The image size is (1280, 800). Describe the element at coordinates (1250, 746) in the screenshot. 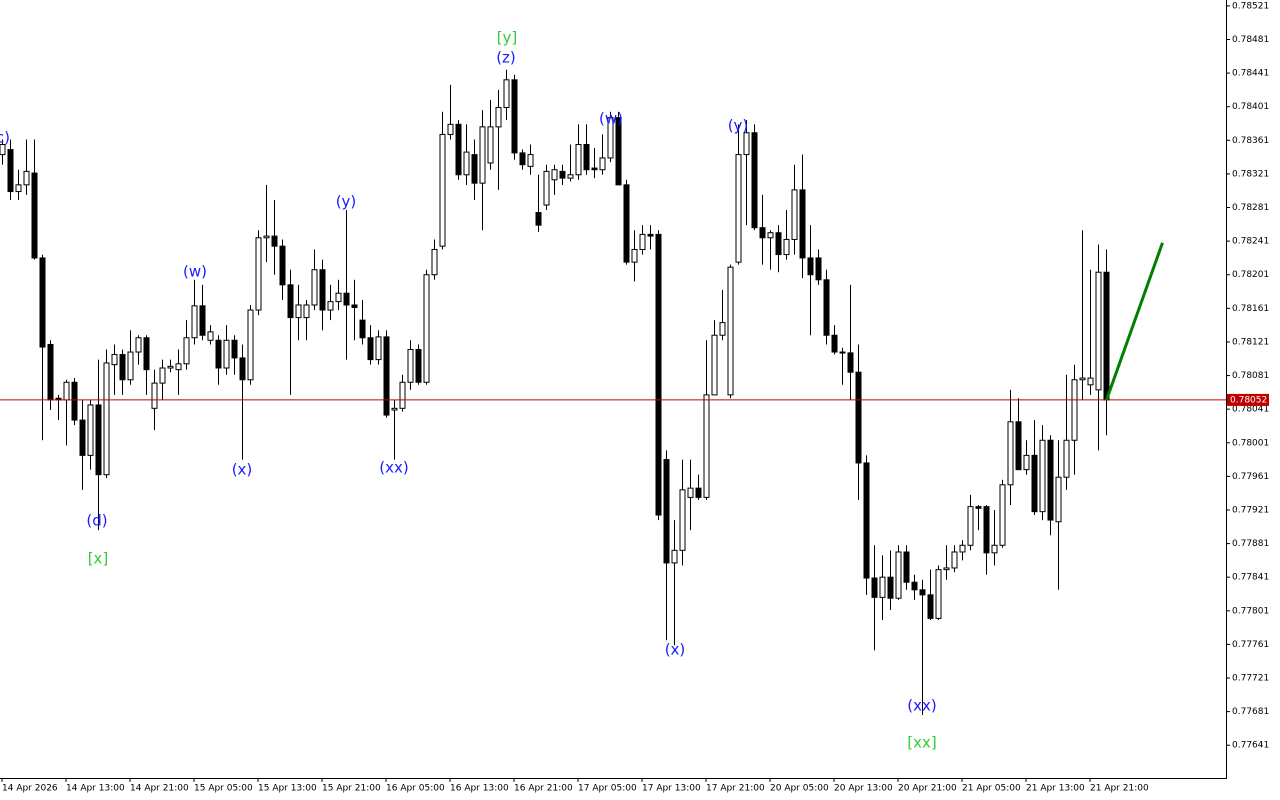

I see `y-tick-label: 0.77641` at that location.